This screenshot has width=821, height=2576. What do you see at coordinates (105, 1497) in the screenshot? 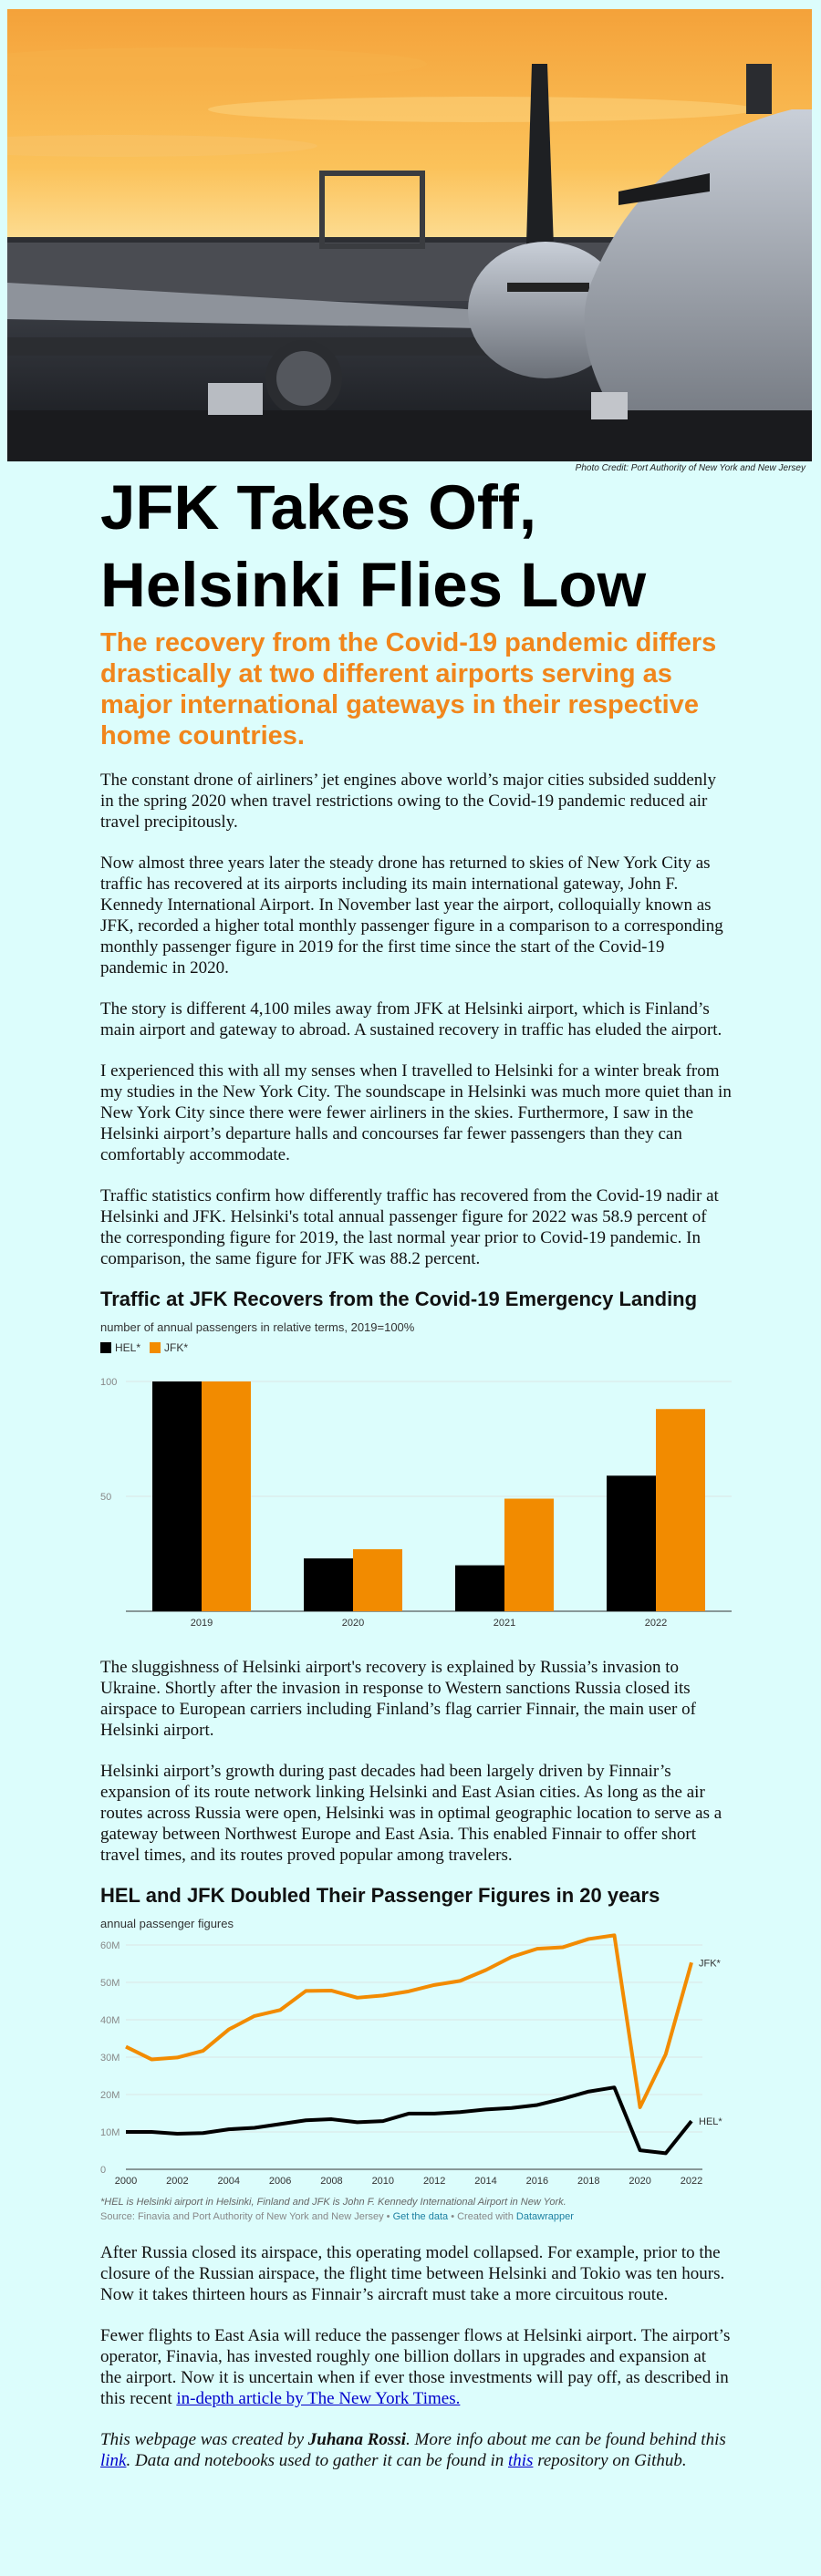
I see `bar-y-tick-label: 50` at bounding box center [105, 1497].